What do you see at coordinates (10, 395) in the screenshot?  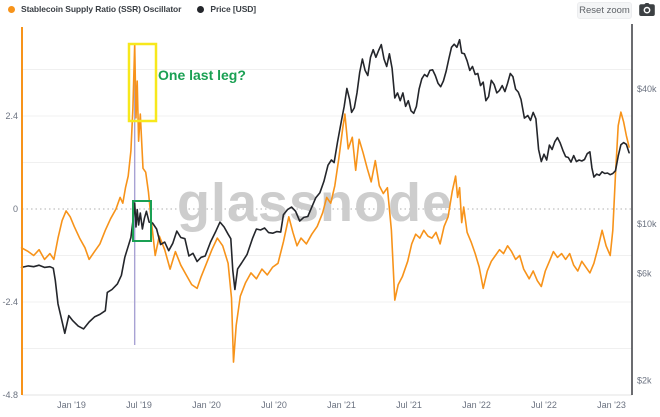 I see `y-axis-tick-left: -4.8` at bounding box center [10, 395].